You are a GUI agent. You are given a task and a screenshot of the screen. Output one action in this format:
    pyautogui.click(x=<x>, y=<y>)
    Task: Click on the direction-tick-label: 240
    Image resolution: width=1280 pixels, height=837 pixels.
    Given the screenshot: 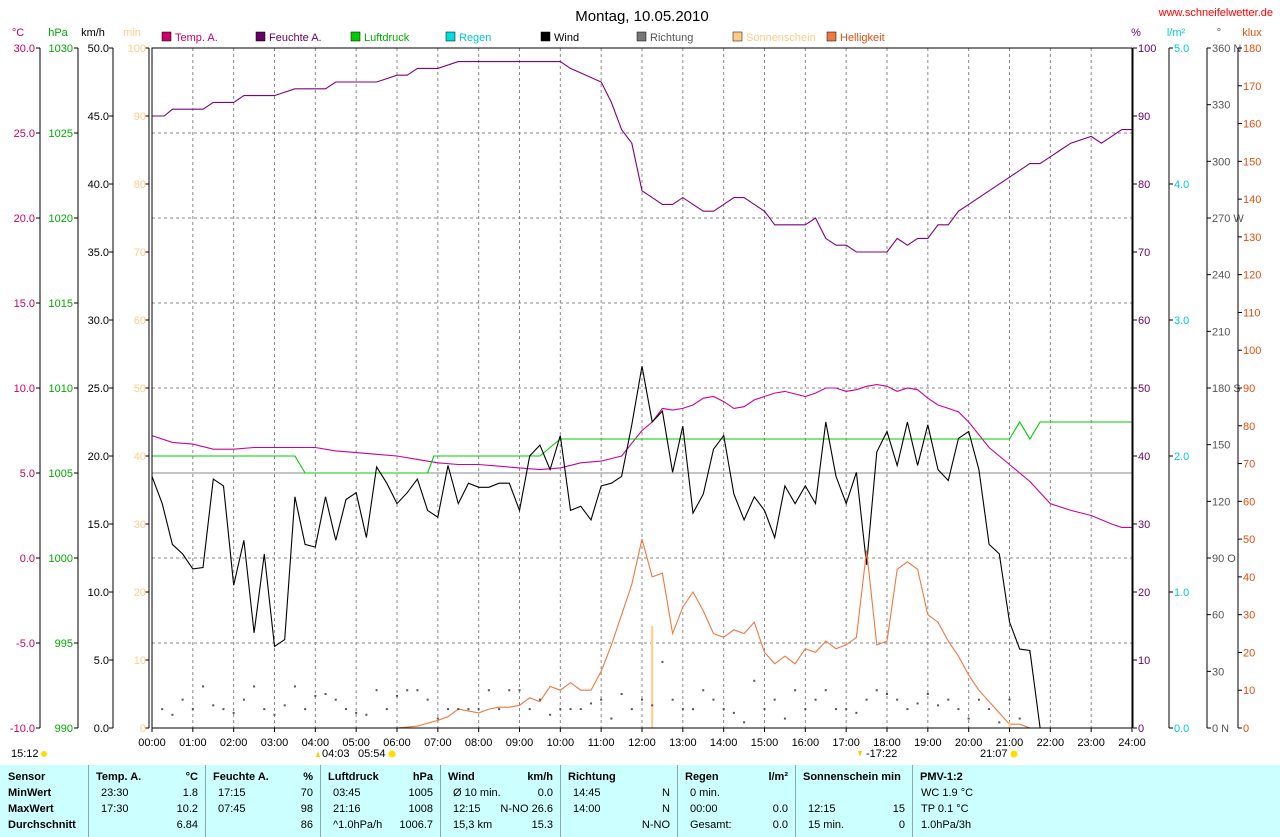 What is the action you would take?
    pyautogui.click(x=1221, y=276)
    